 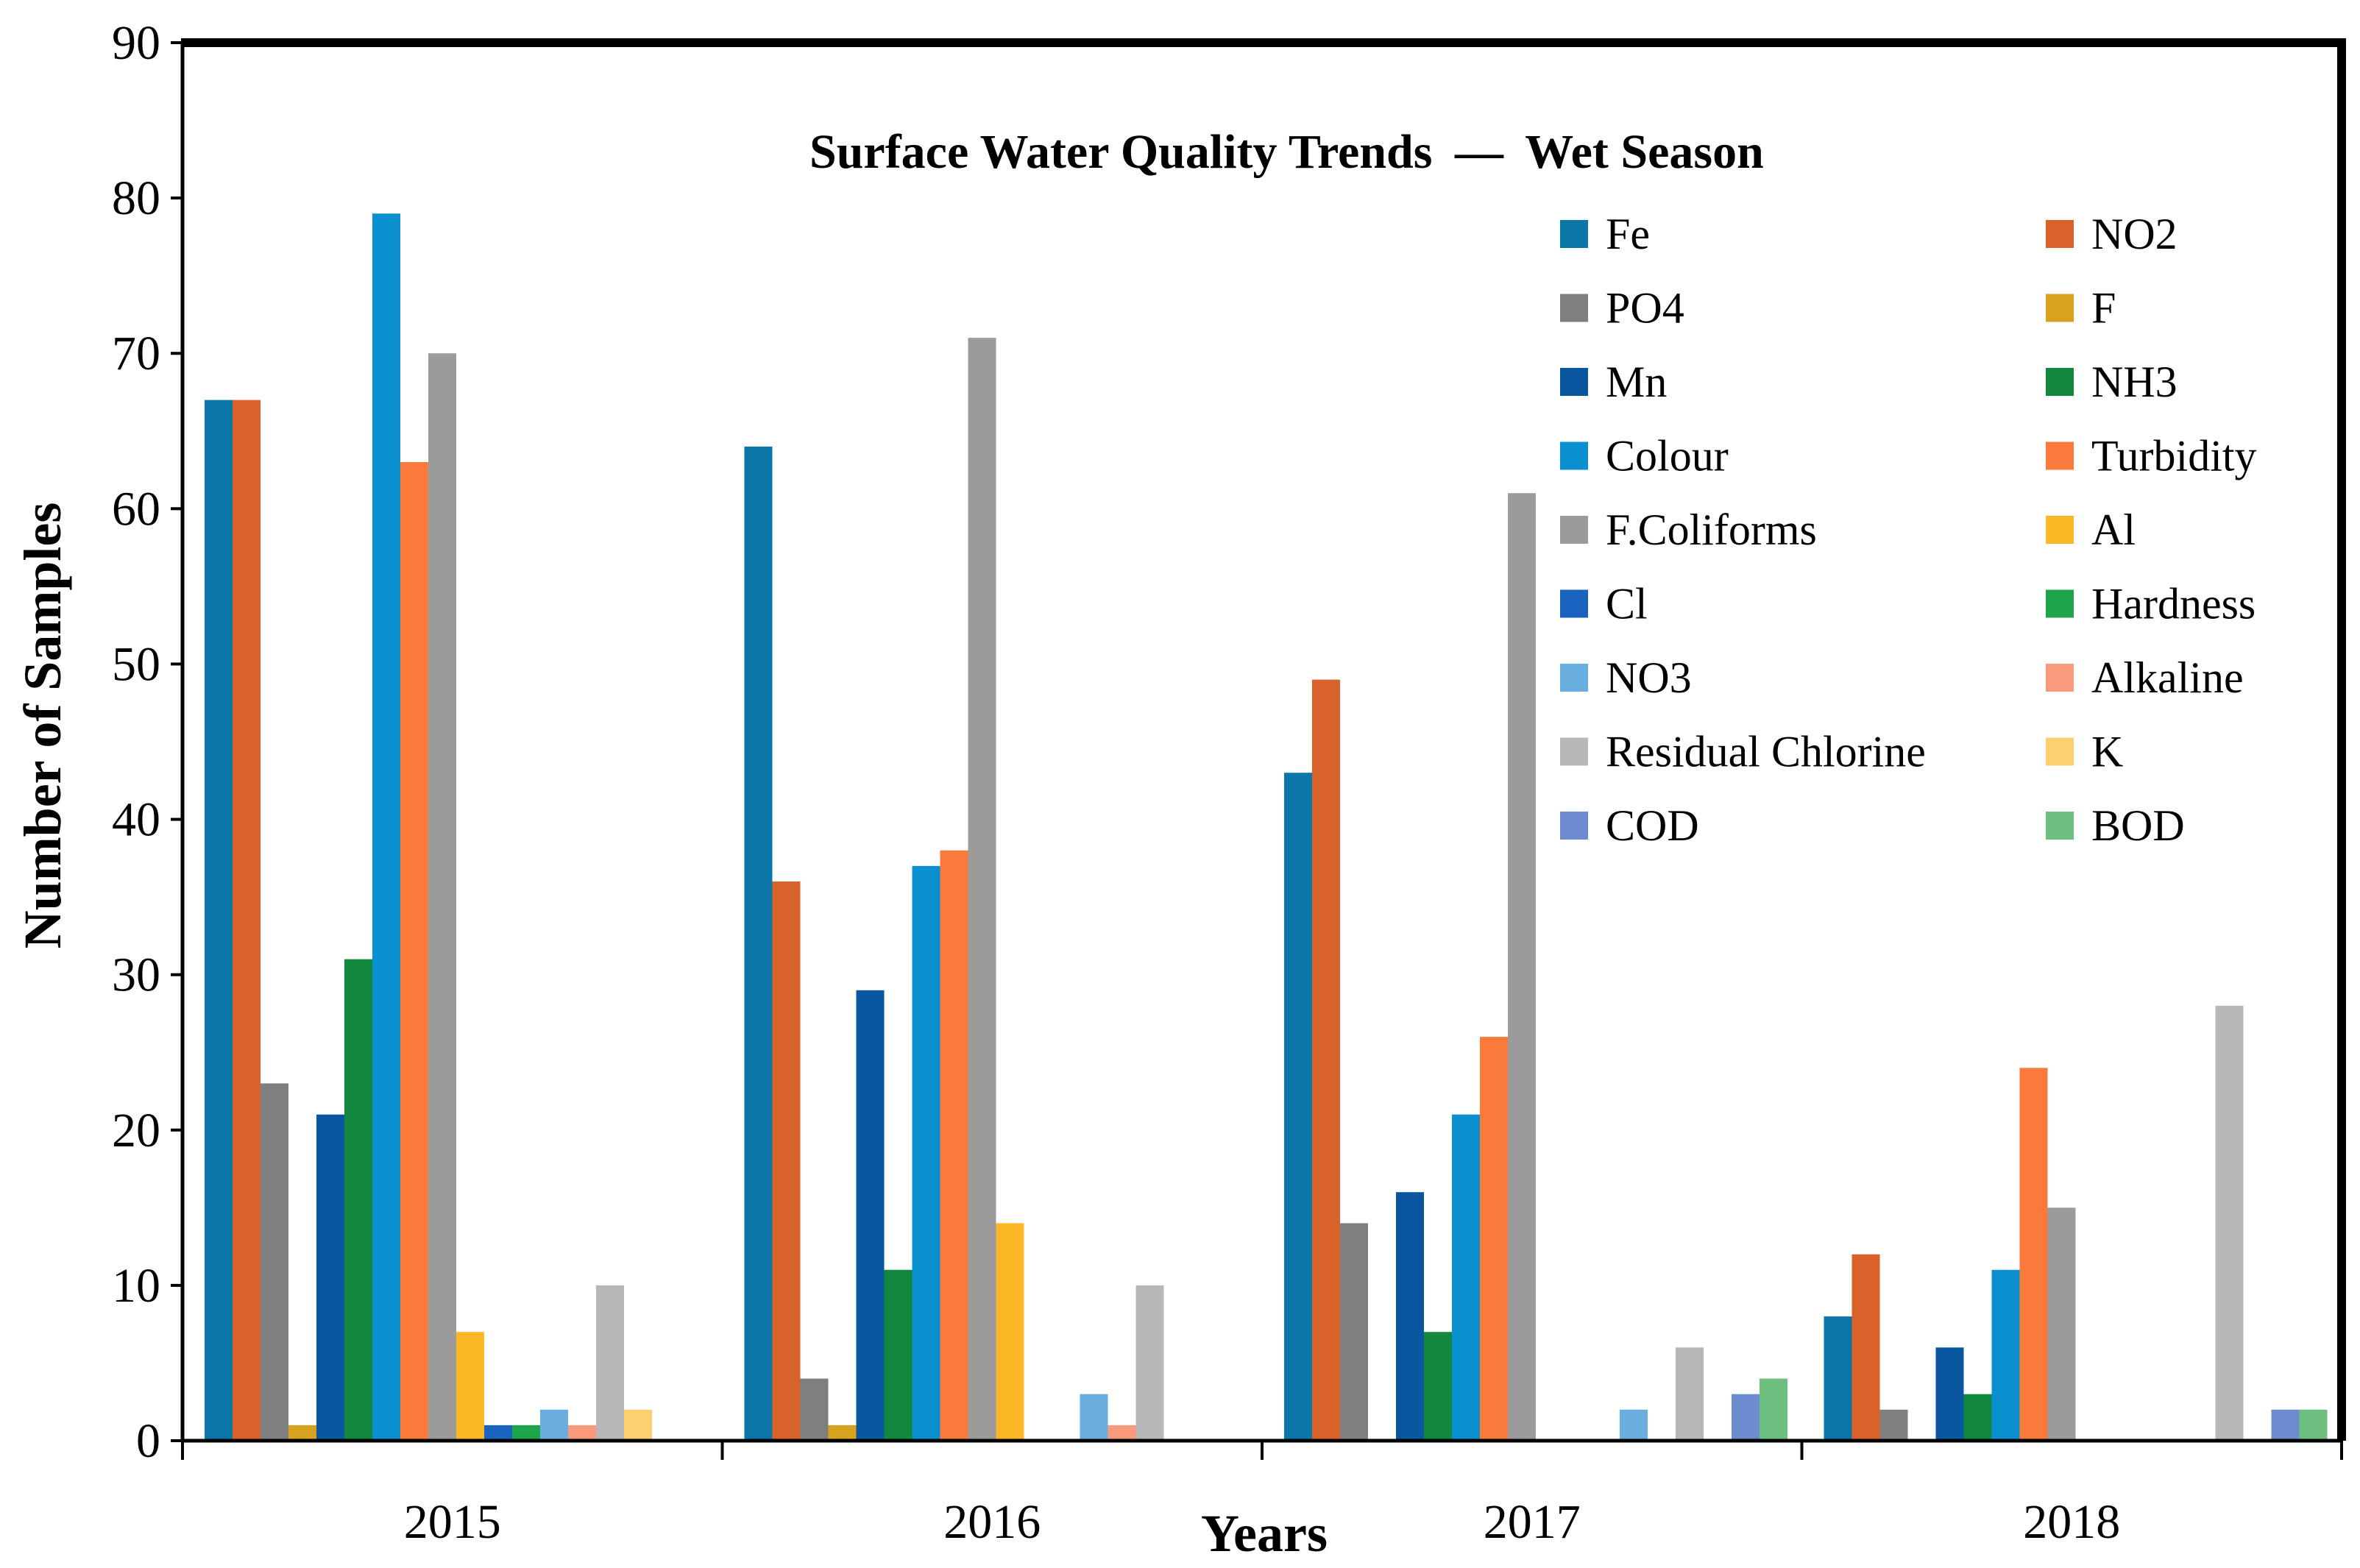 I want to click on bar-no3-2017, so click(x=1634, y=1425).